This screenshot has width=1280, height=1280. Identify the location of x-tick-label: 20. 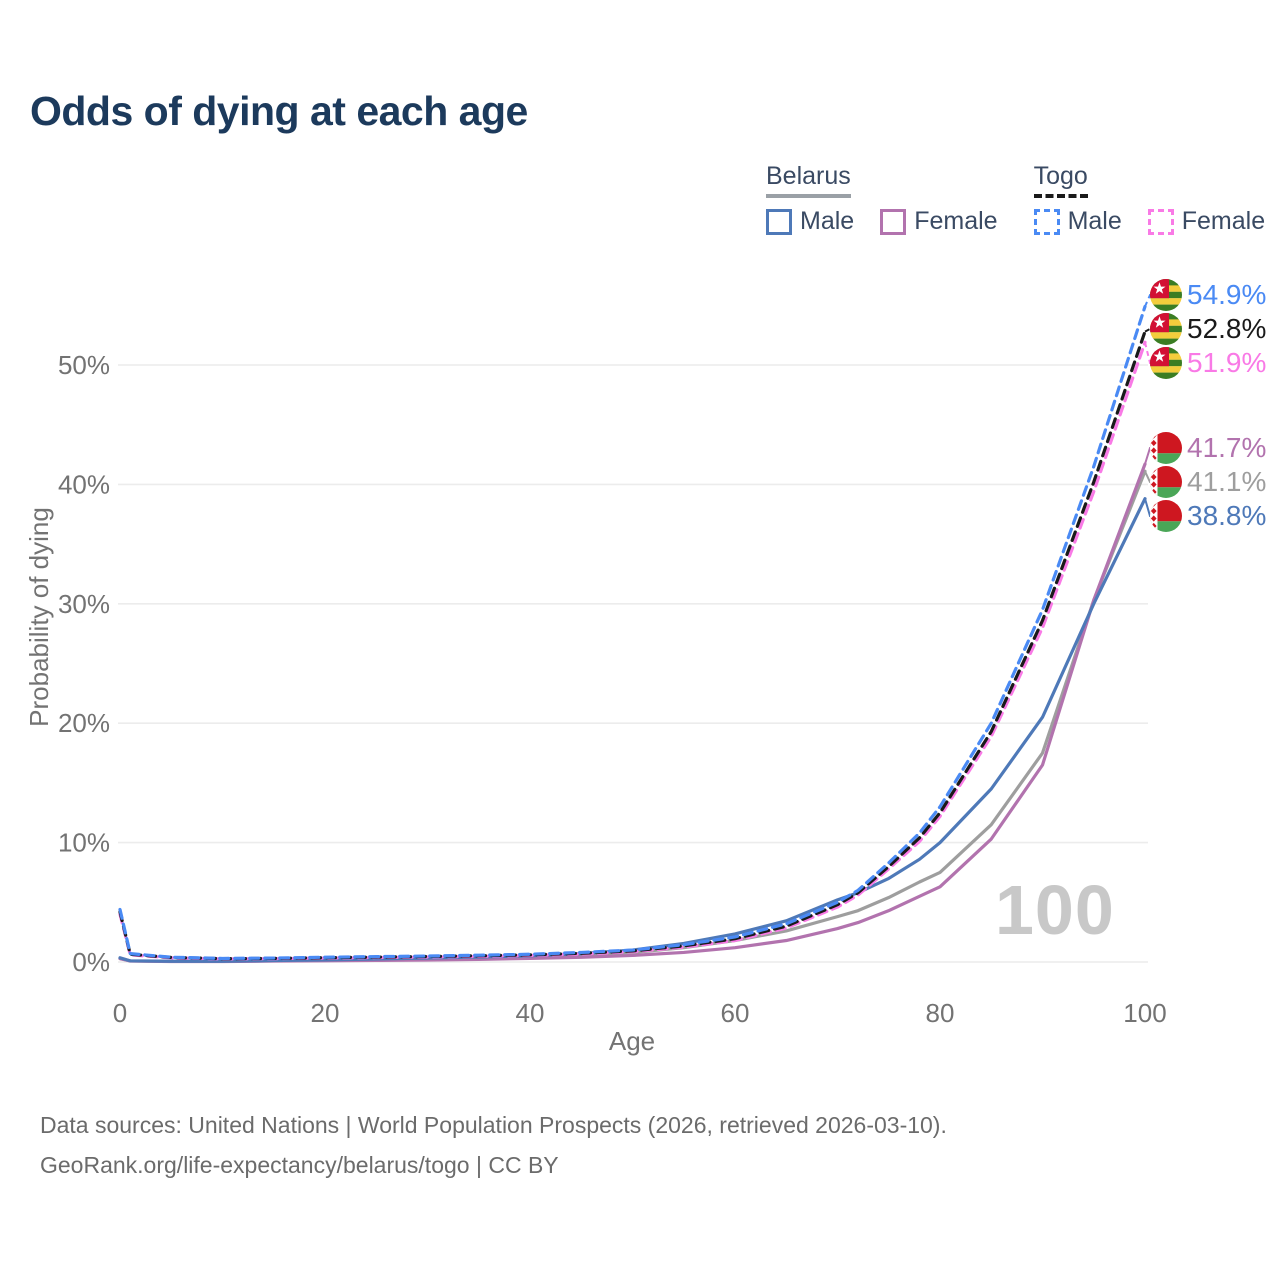
(325, 1013).